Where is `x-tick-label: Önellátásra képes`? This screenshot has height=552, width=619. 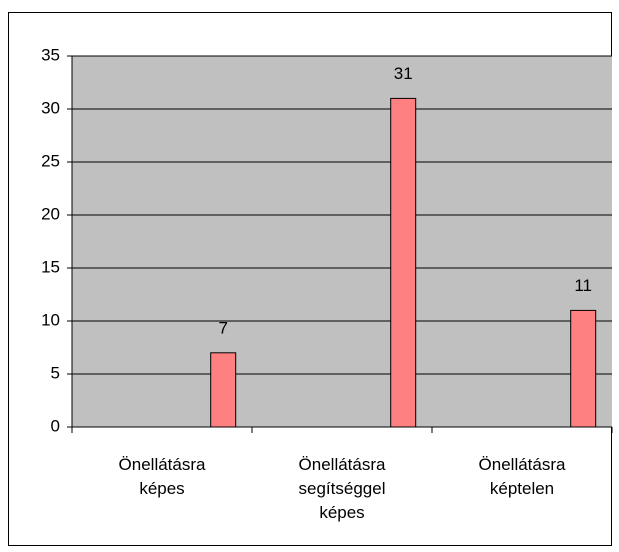 x-tick-label: Önellátásra képes is located at coordinates (162, 476).